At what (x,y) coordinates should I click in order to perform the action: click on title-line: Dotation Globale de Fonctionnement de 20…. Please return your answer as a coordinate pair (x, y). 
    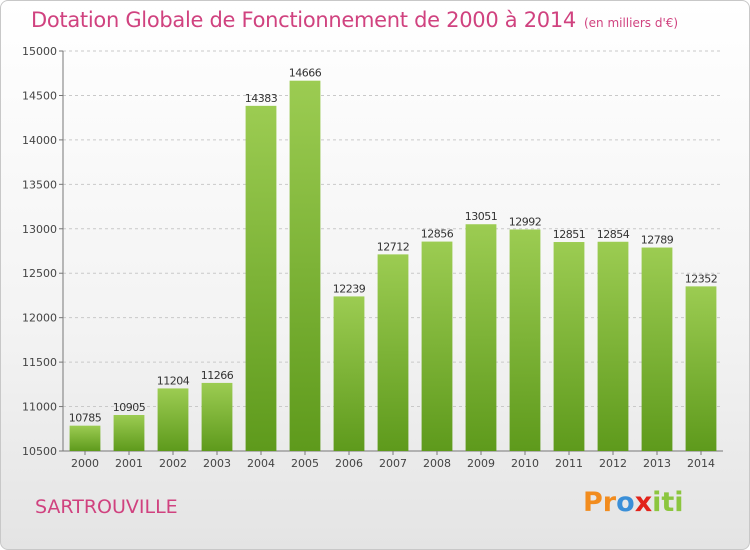
    Looking at the image, I should click on (354, 20).